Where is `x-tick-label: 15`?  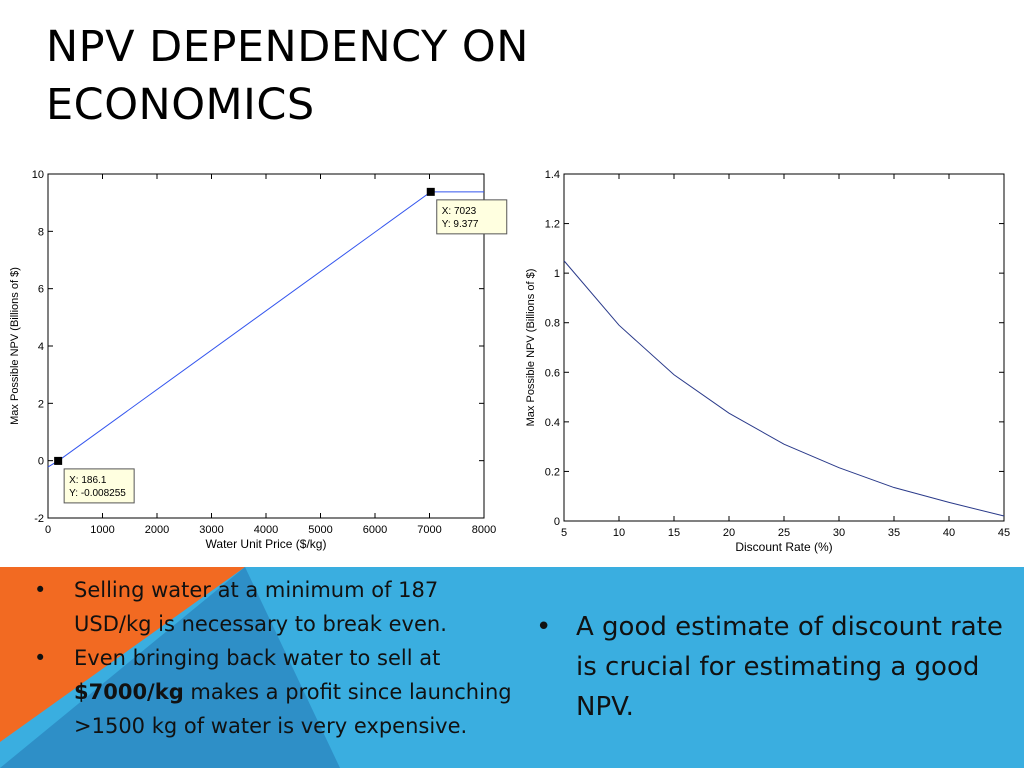
x-tick-label: 15 is located at coordinates (674, 533).